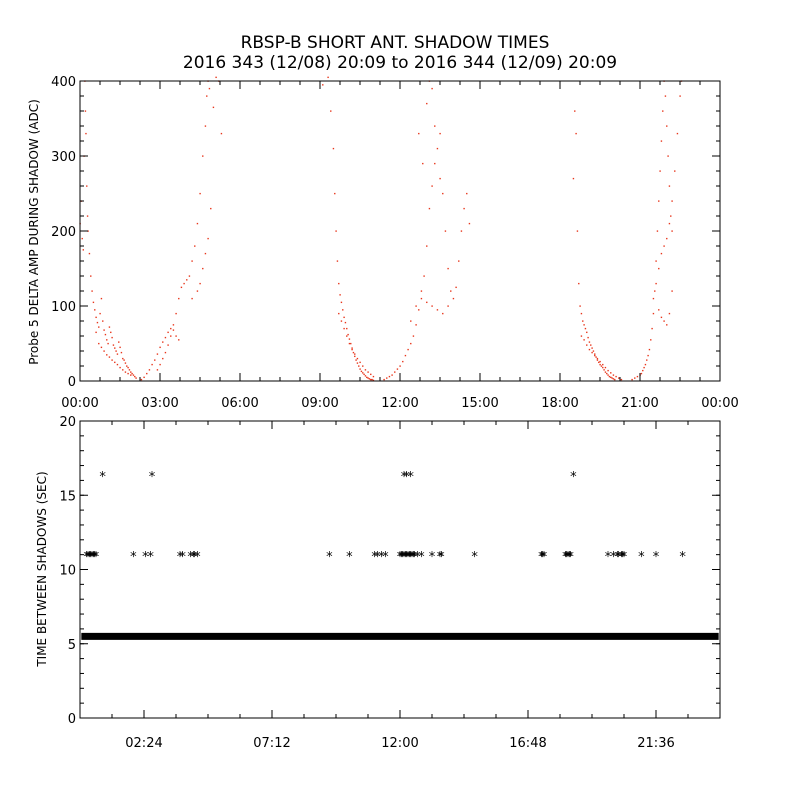 The height and width of the screenshot is (800, 800). What do you see at coordinates (63, 232) in the screenshot?
I see `top-y-tick-label: 200` at bounding box center [63, 232].